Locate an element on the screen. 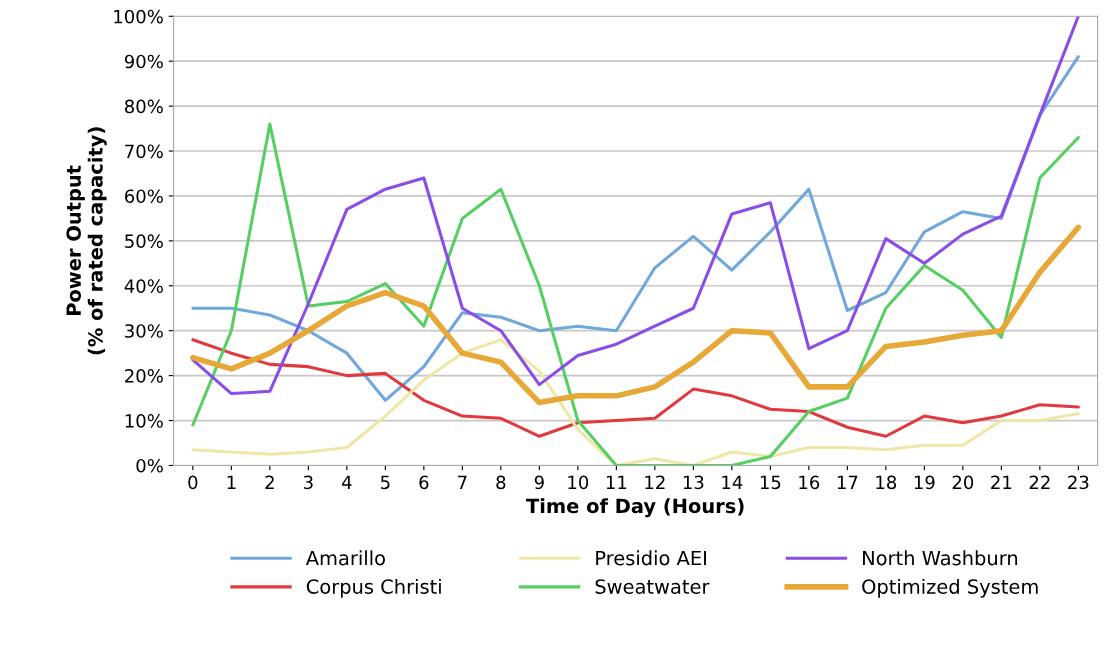 The width and height of the screenshot is (1120, 651). x-tick-label: 5 is located at coordinates (385, 482).